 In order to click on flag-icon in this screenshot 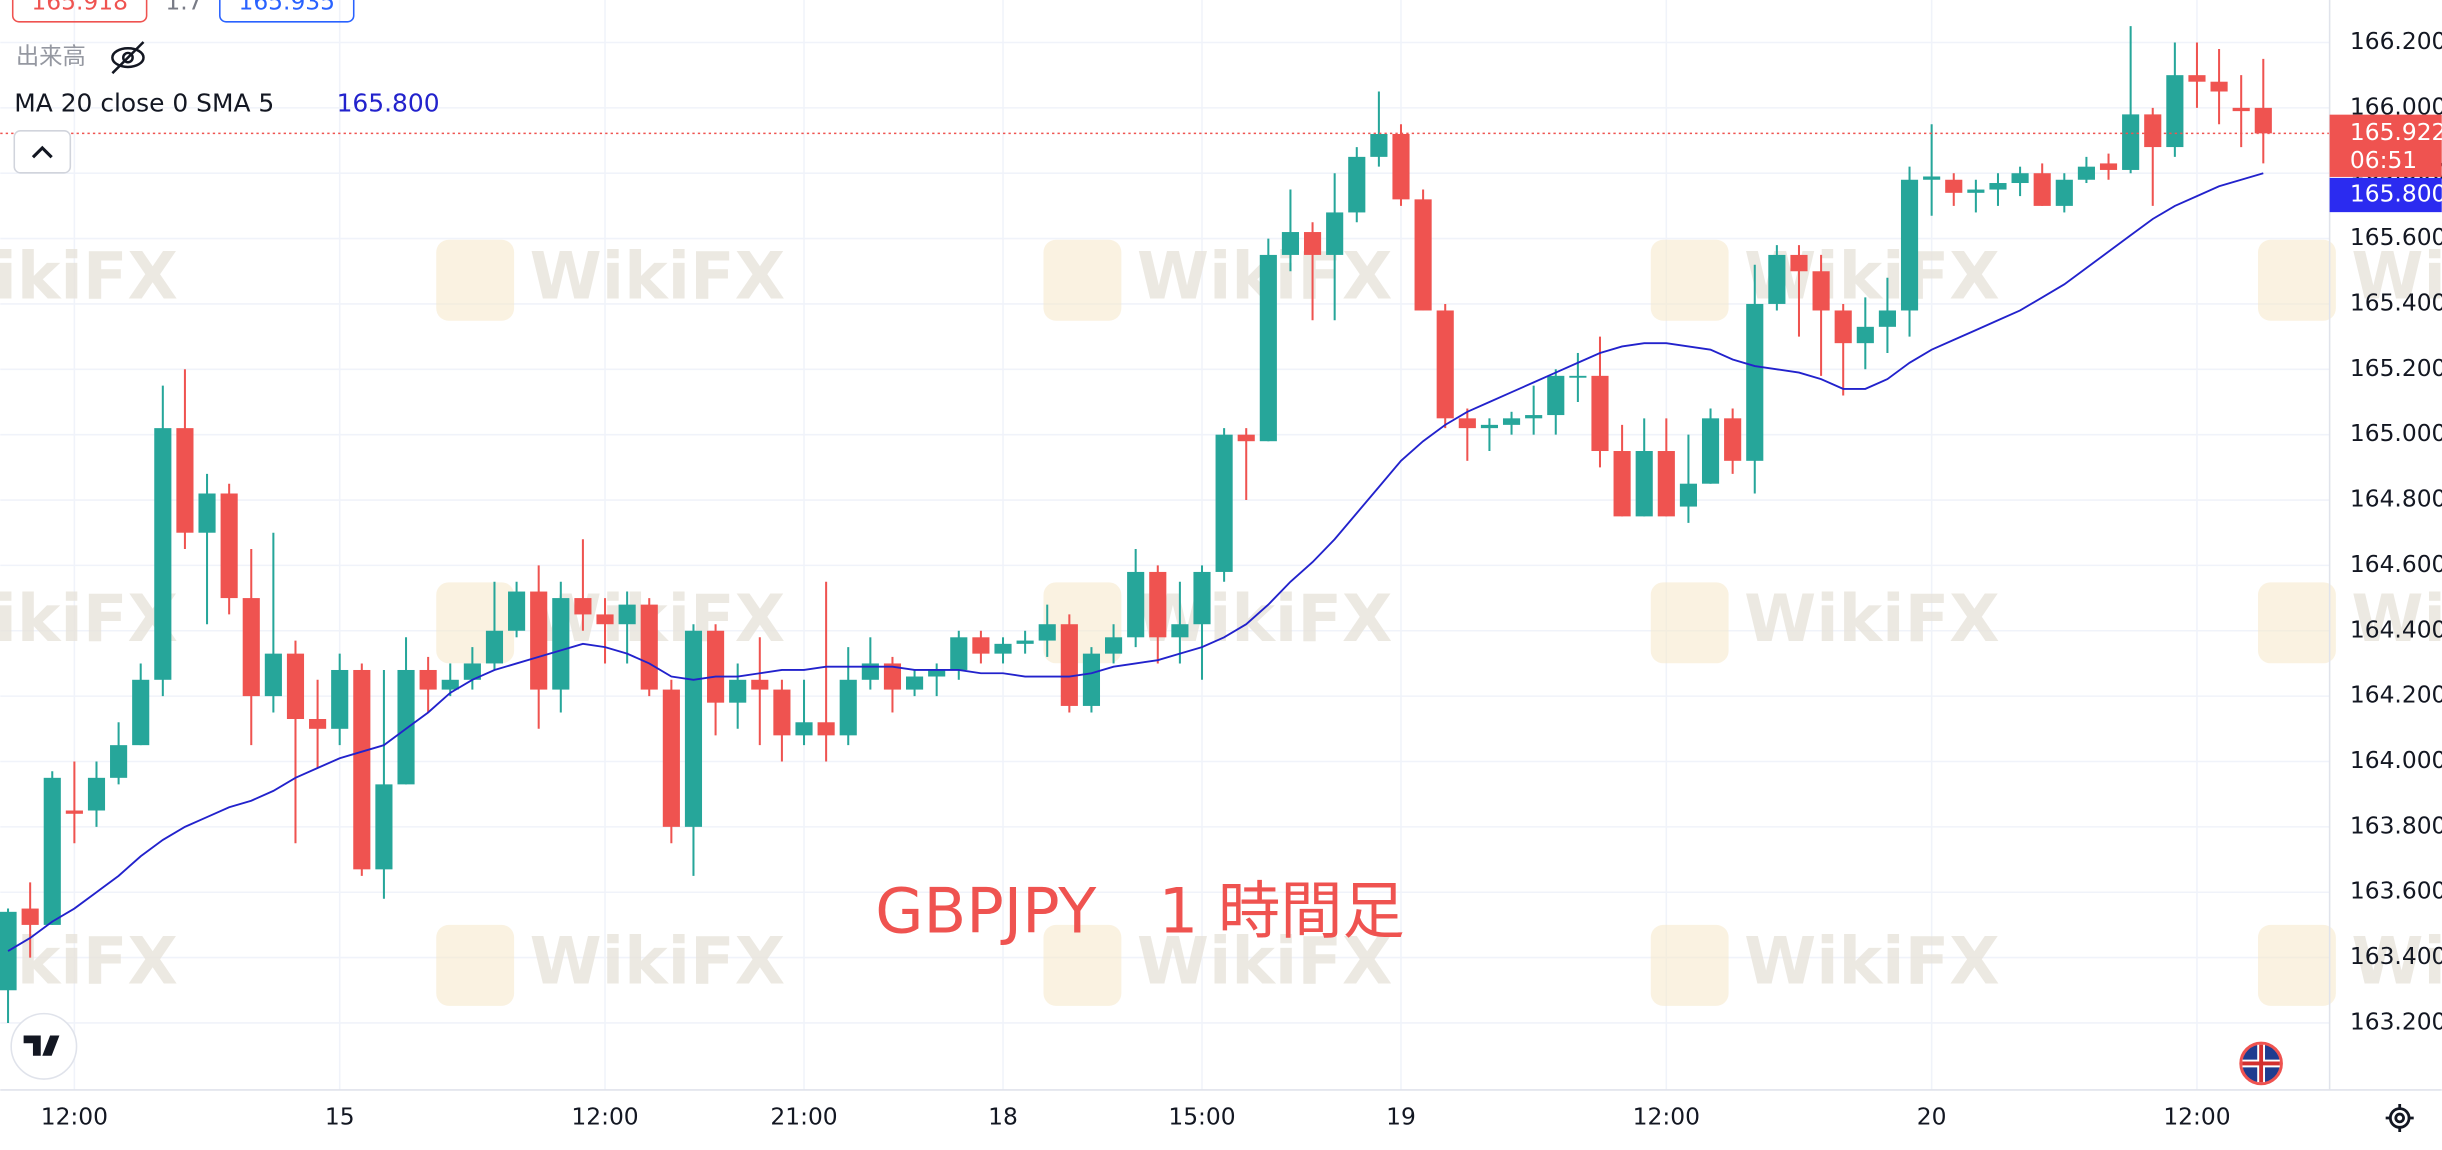, I will do `click(2261, 1063)`.